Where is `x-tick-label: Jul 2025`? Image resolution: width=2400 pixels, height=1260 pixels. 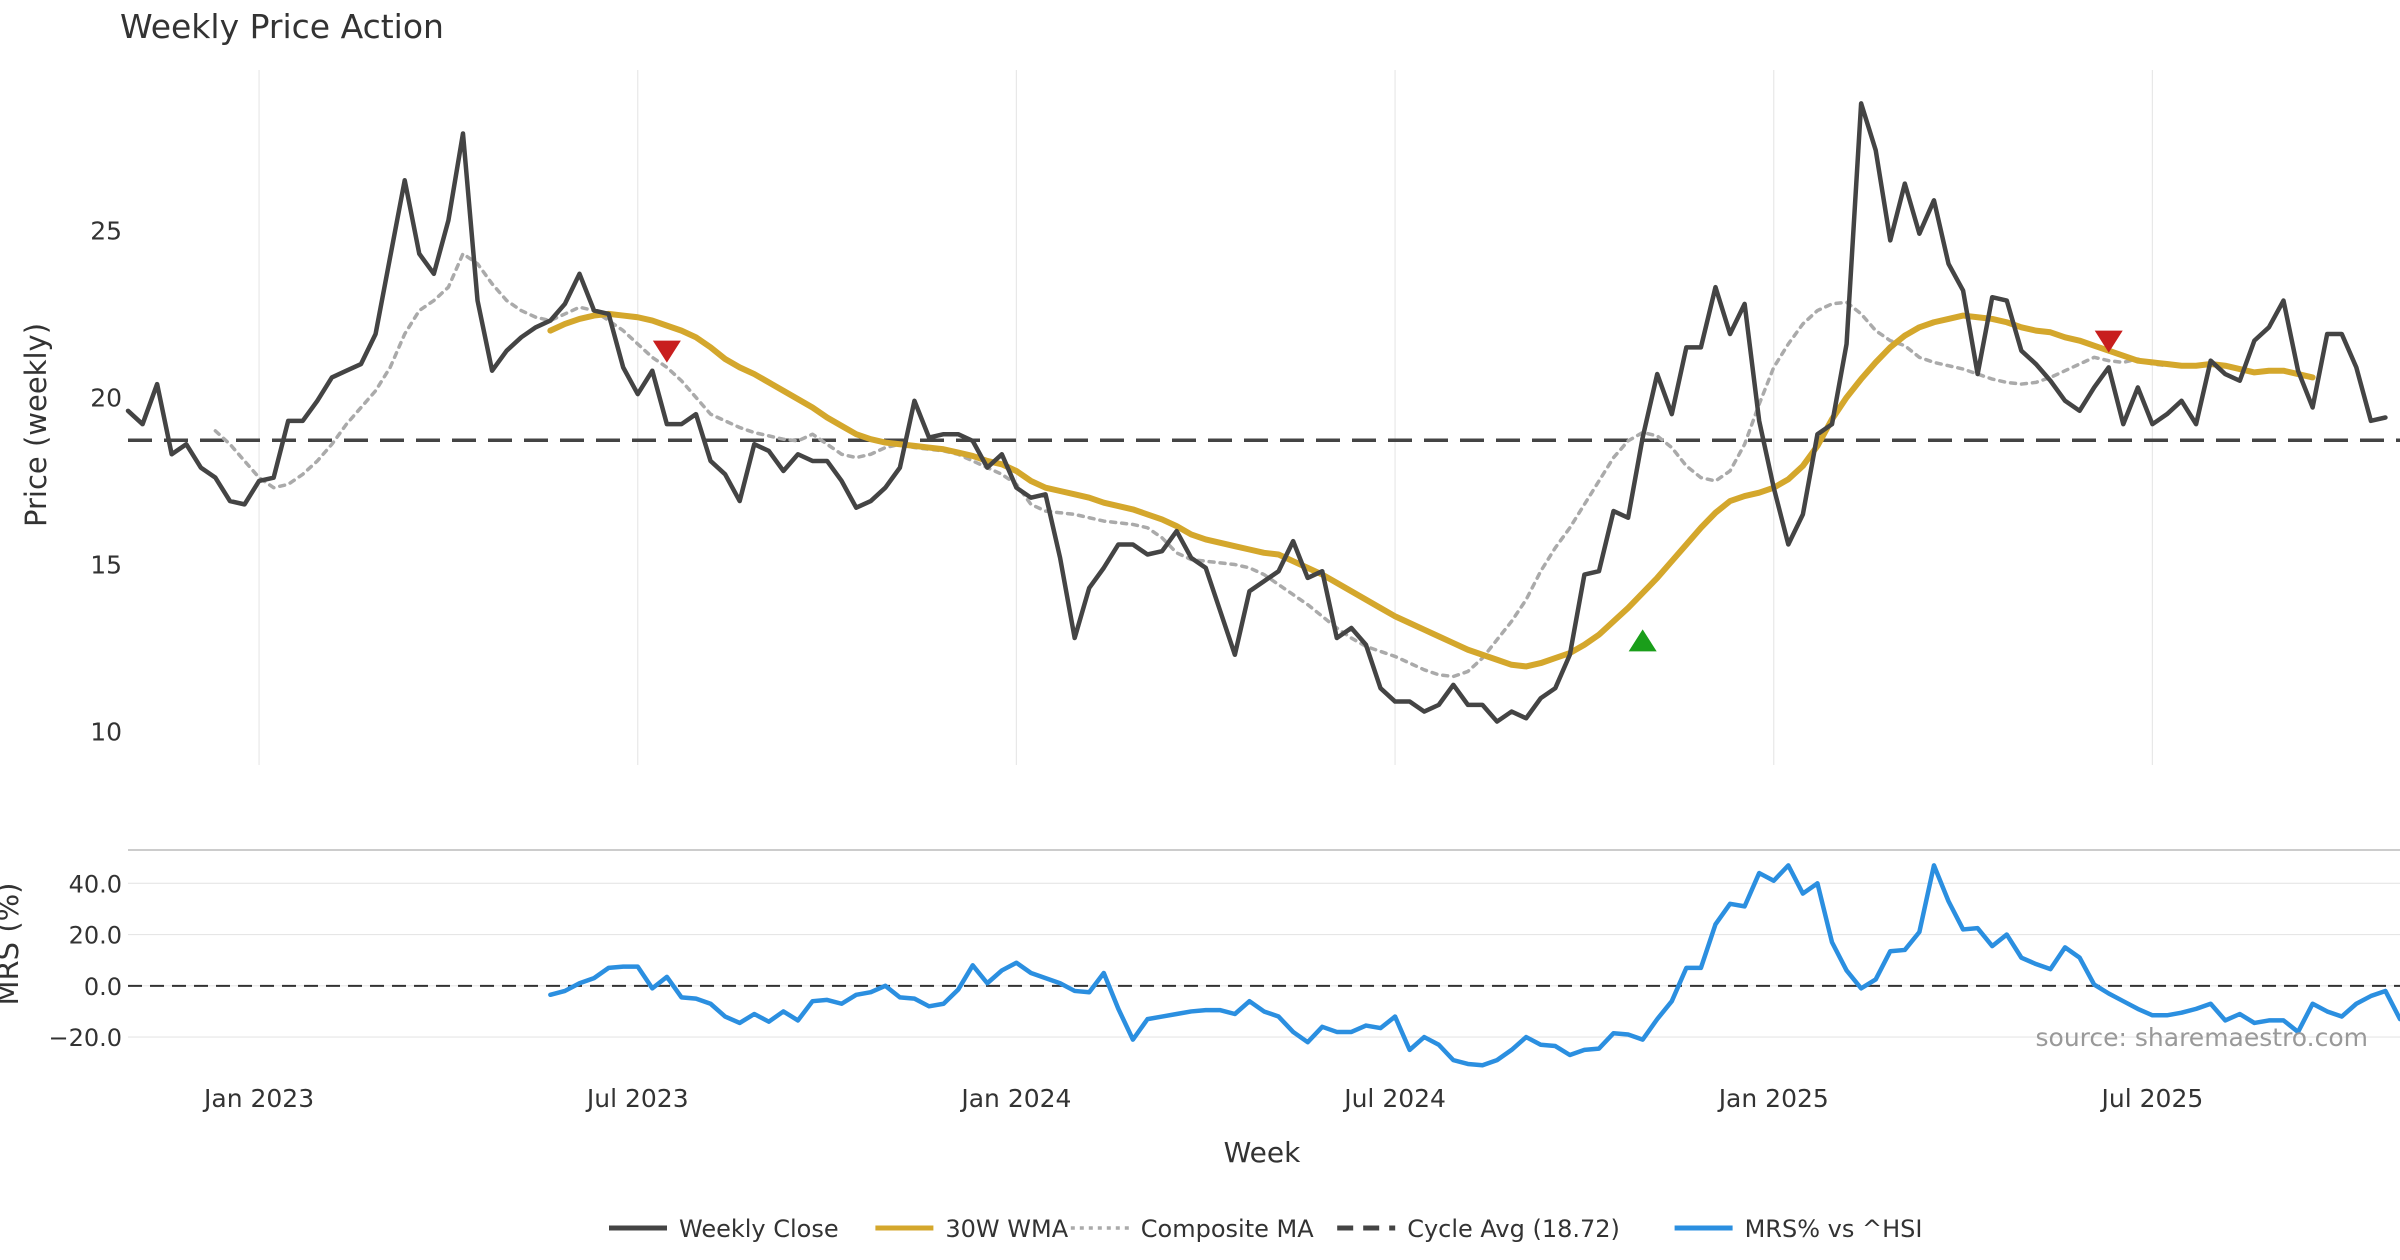
x-tick-label: Jul 2025 is located at coordinates (2152, 1098).